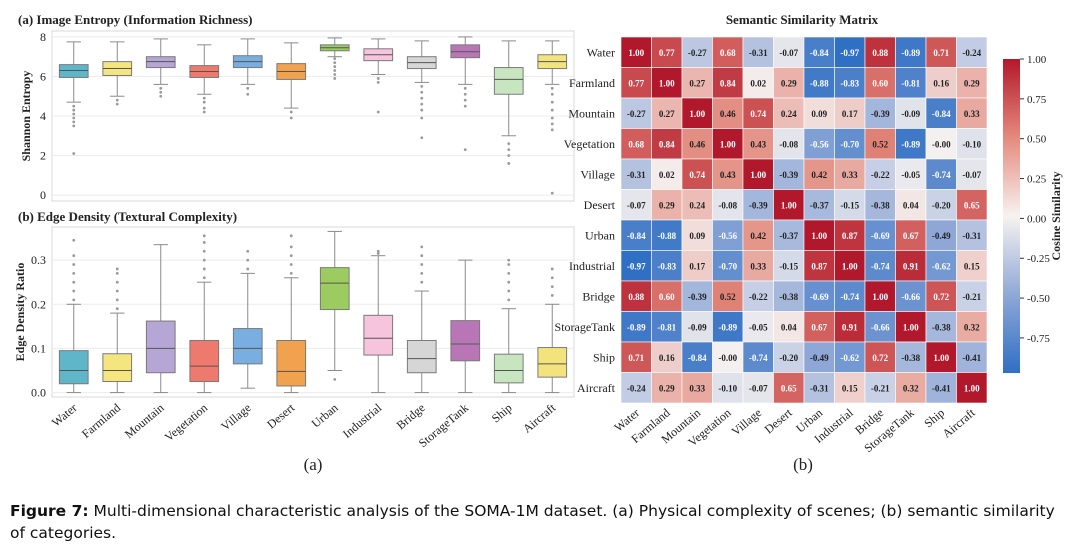 Image resolution: width=1080 pixels, height=556 pixels. What do you see at coordinates (819, 388) in the screenshot?
I see `heatmap-value: -0.31` at bounding box center [819, 388].